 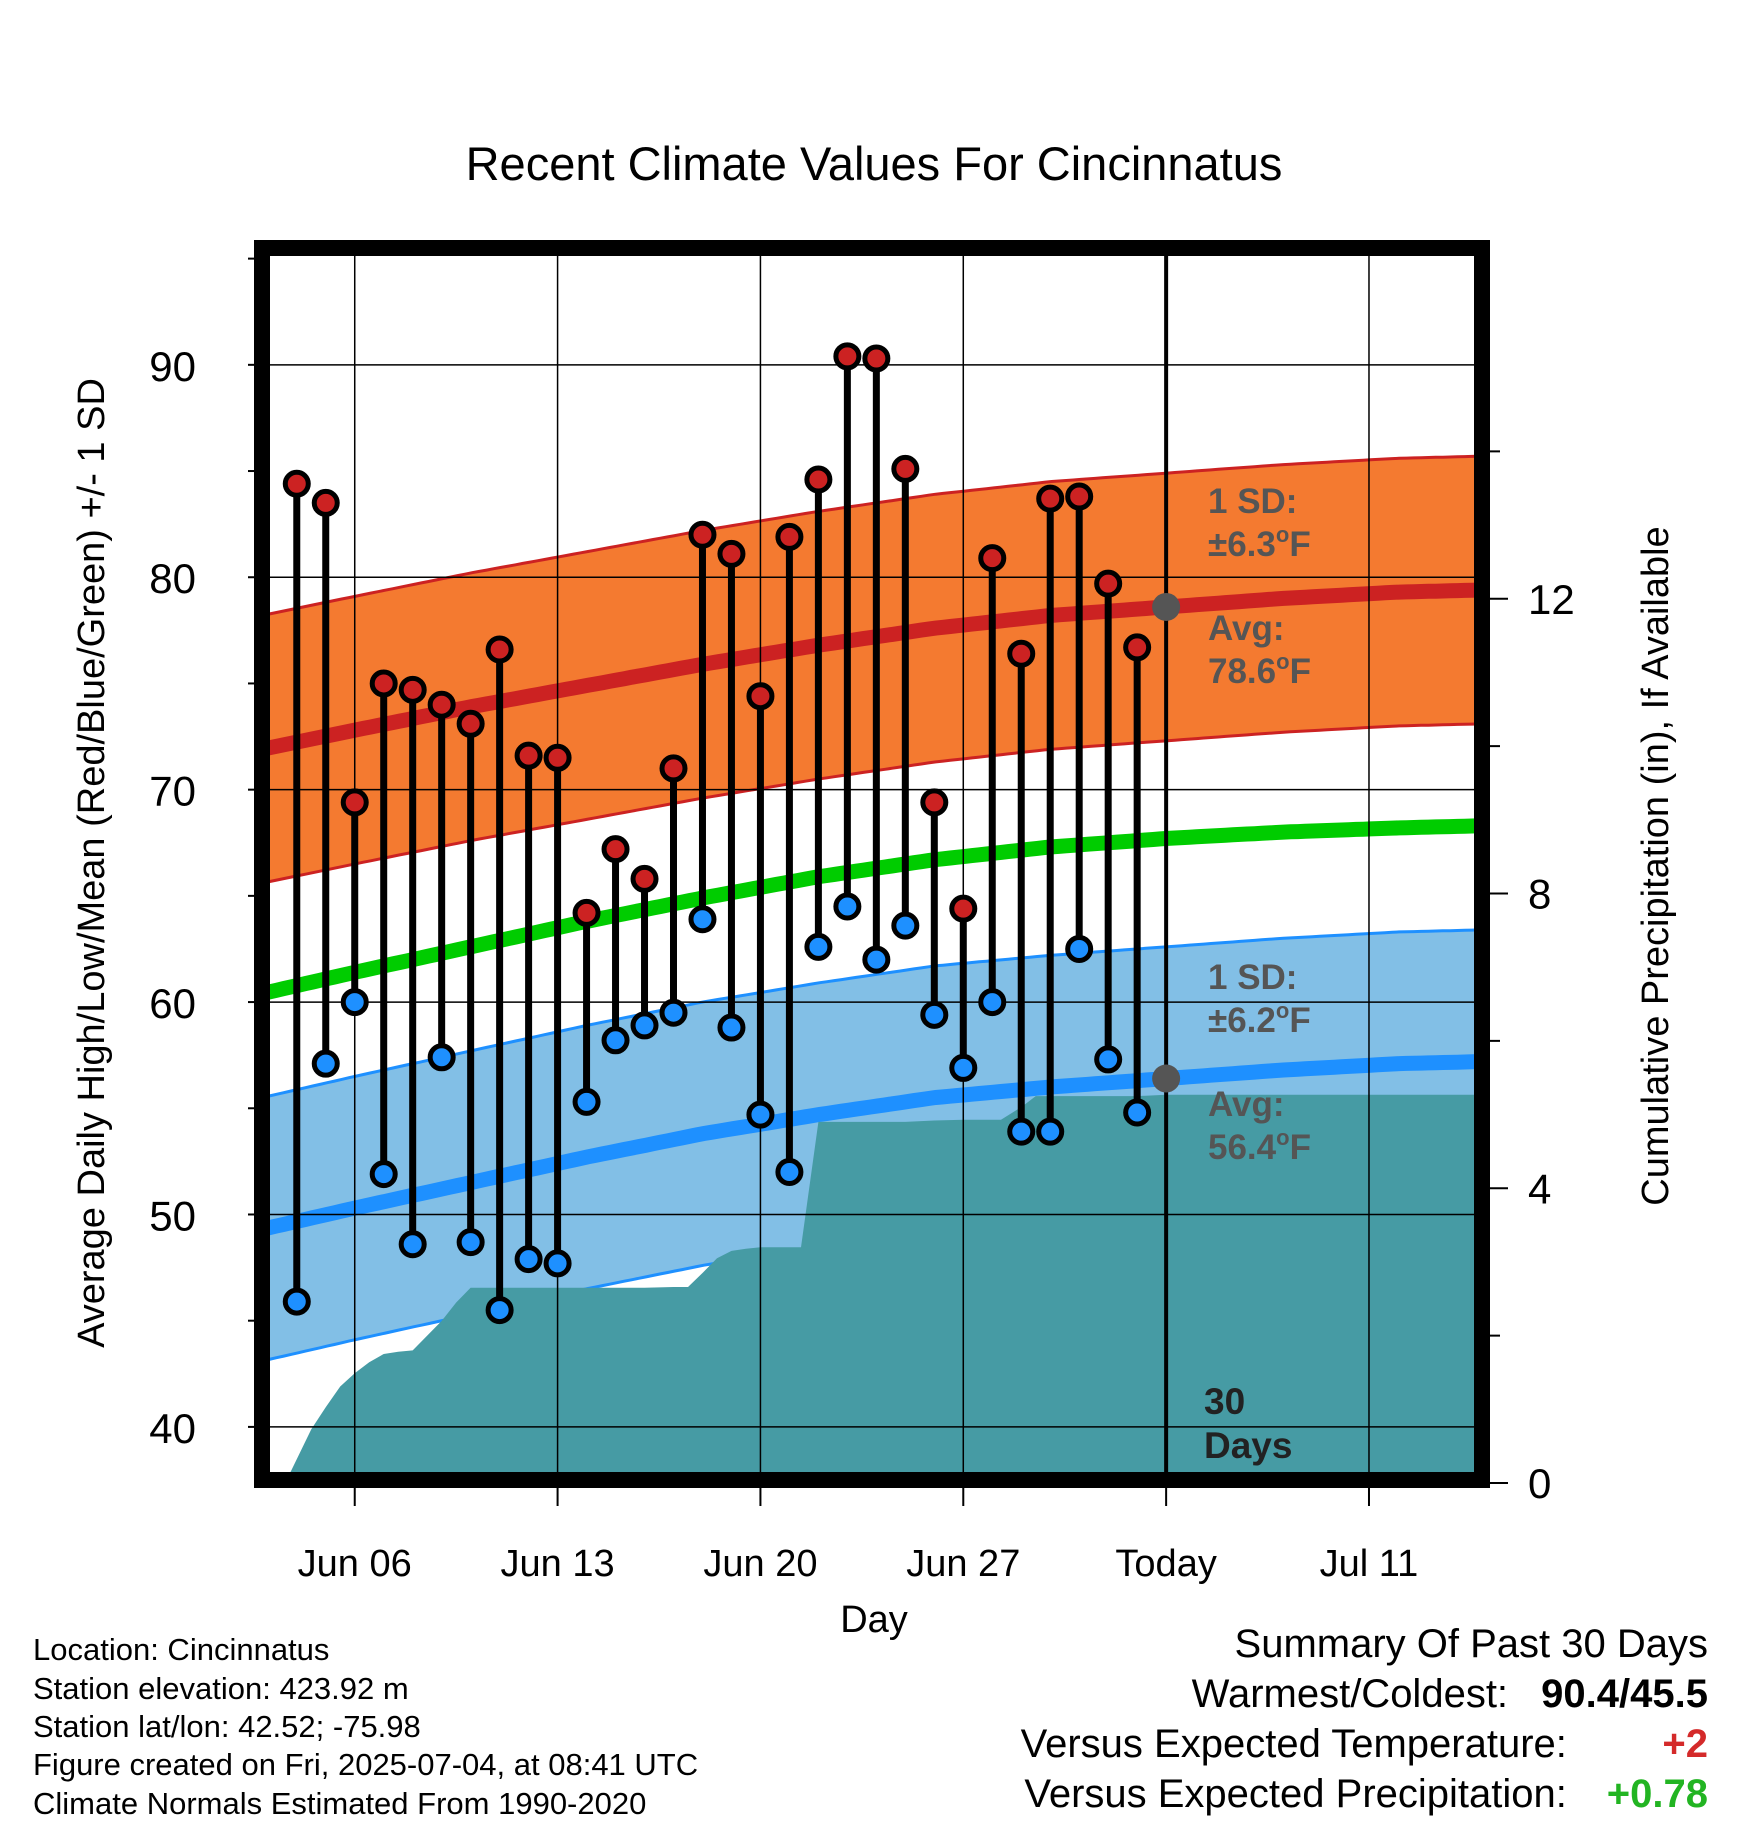 What do you see at coordinates (172, 366) in the screenshot?
I see `y-tick-label: 90` at bounding box center [172, 366].